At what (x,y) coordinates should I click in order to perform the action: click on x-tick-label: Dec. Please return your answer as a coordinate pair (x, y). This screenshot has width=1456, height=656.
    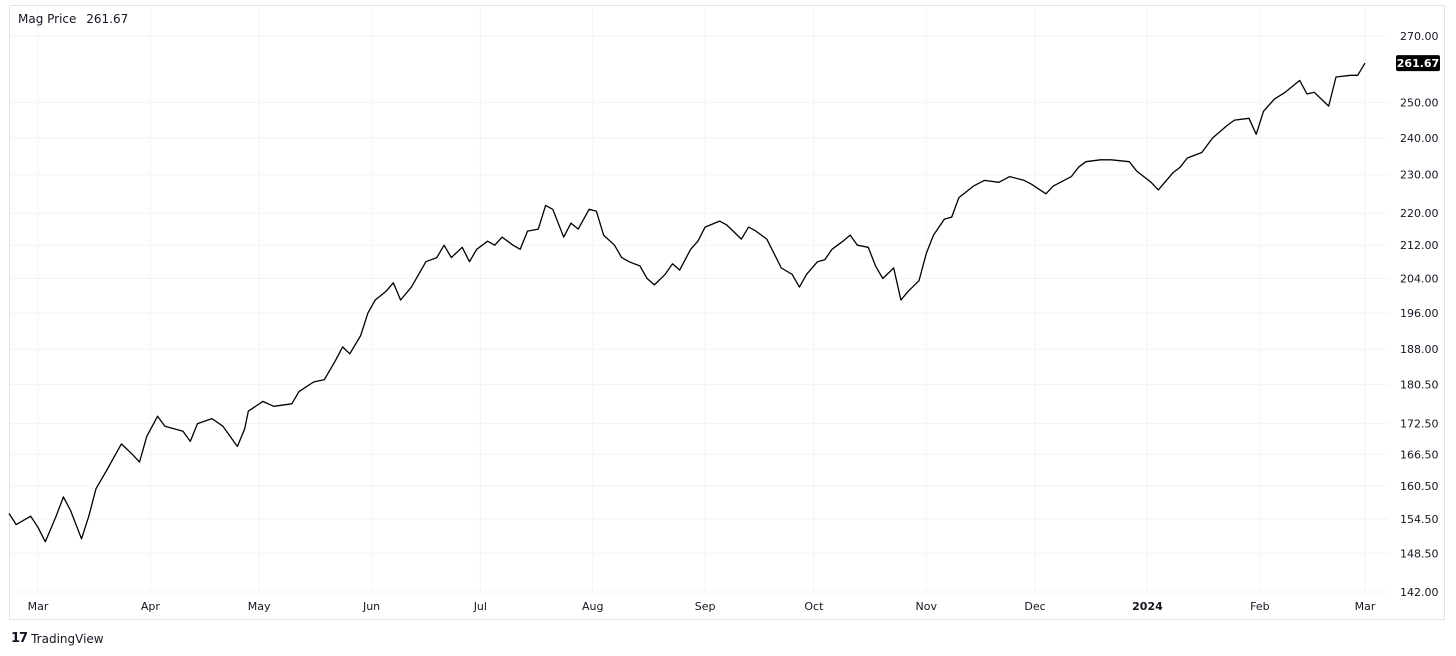
    Looking at the image, I should click on (1034, 606).